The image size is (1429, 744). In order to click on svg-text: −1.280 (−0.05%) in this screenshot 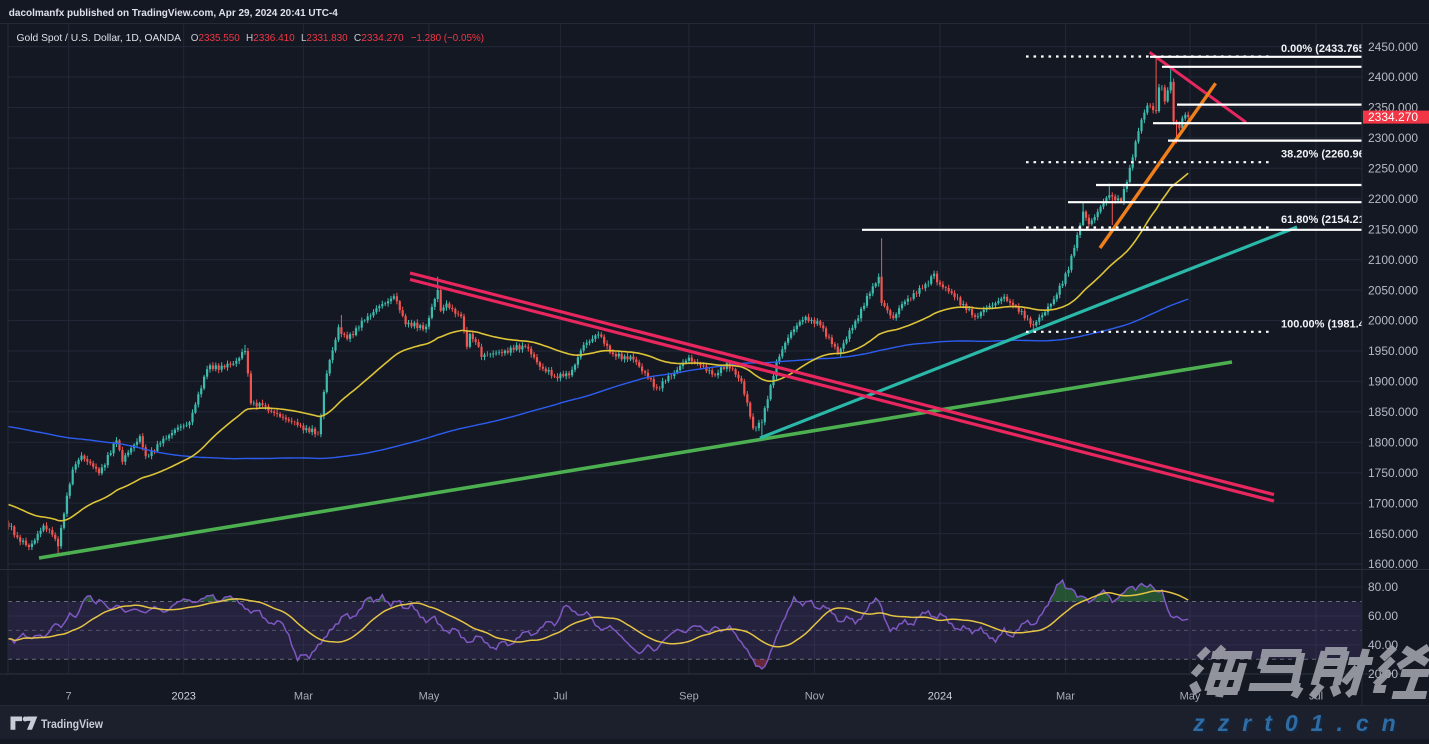, I will do `click(447, 38)`.